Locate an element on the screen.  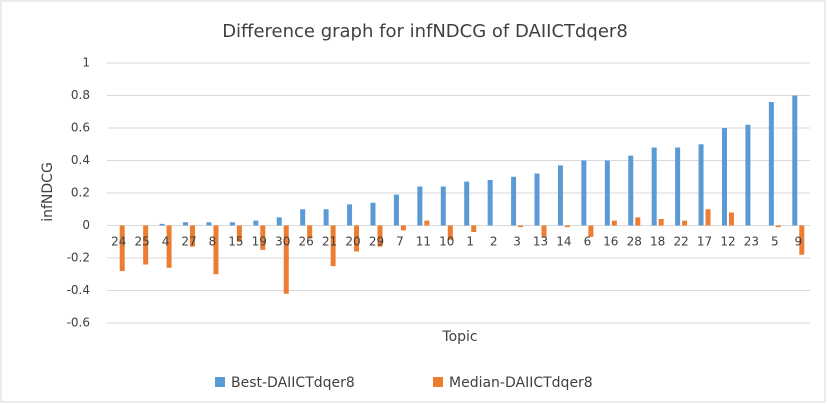
y-tick-label: 1 is located at coordinates (86, 63).